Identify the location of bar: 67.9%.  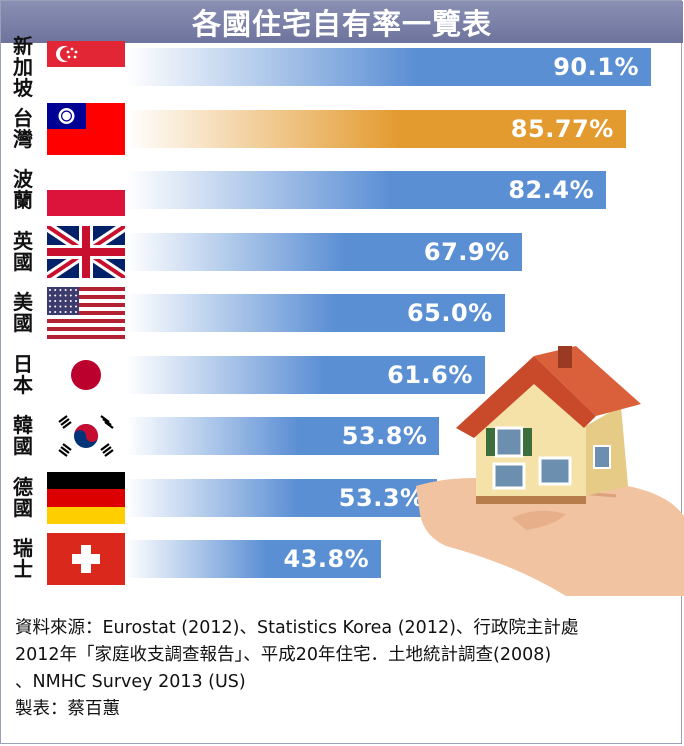
(324, 251).